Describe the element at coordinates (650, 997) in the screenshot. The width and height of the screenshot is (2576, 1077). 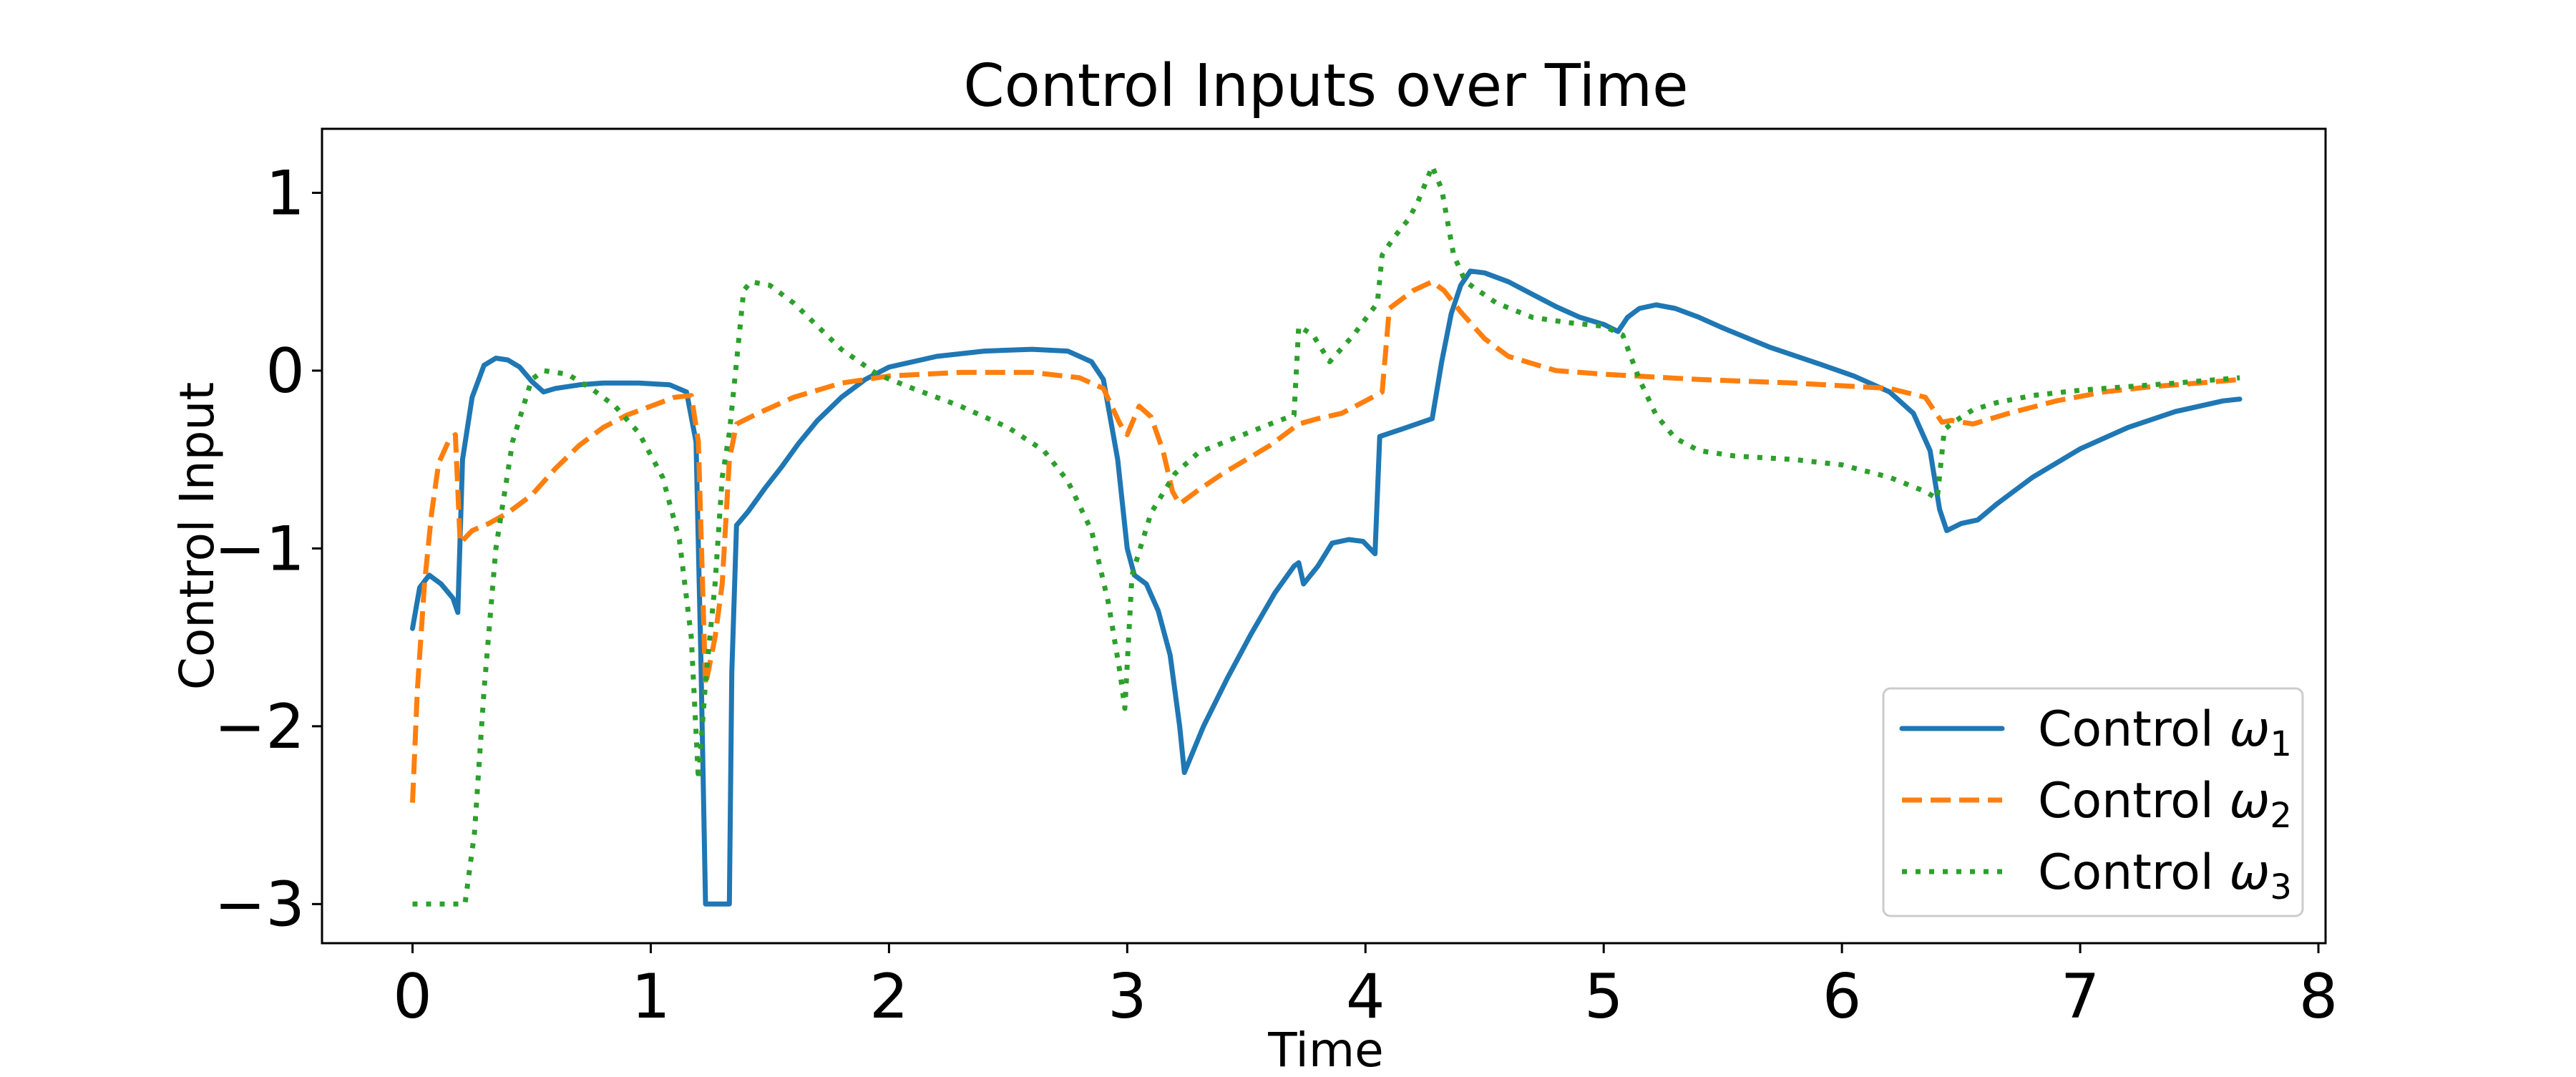
I see `x-tick-label: 1` at that location.